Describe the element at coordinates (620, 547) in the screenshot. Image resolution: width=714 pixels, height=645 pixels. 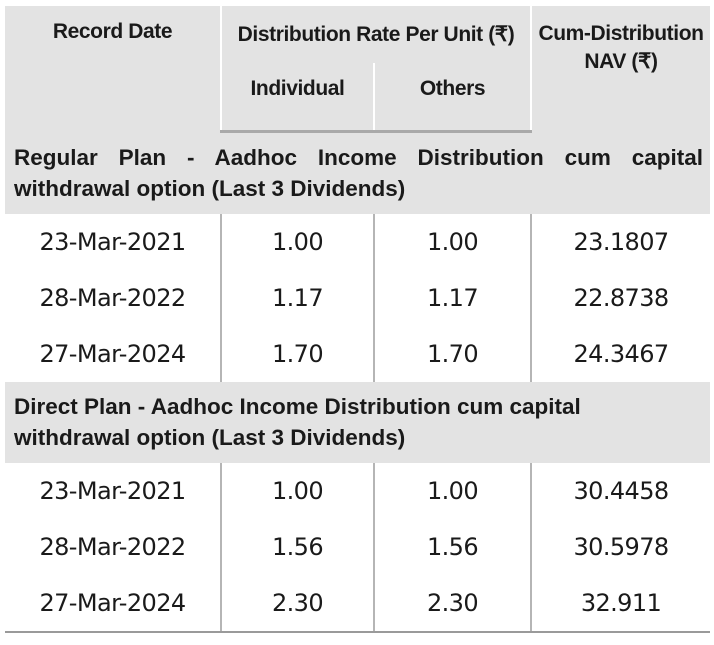
I see `nav-cell: 30.5978` at that location.